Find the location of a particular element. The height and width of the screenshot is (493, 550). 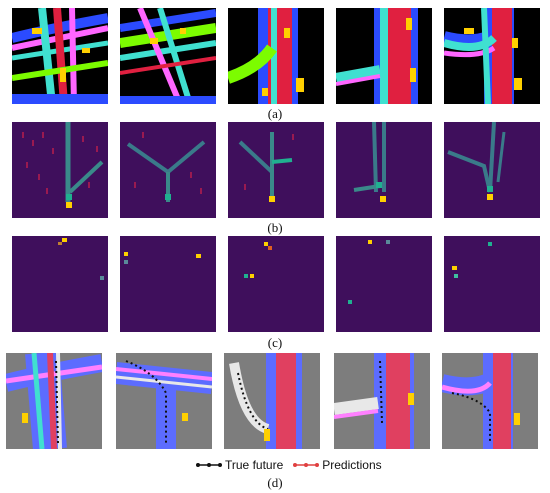

panel-c4 is located at coordinates (384, 284).